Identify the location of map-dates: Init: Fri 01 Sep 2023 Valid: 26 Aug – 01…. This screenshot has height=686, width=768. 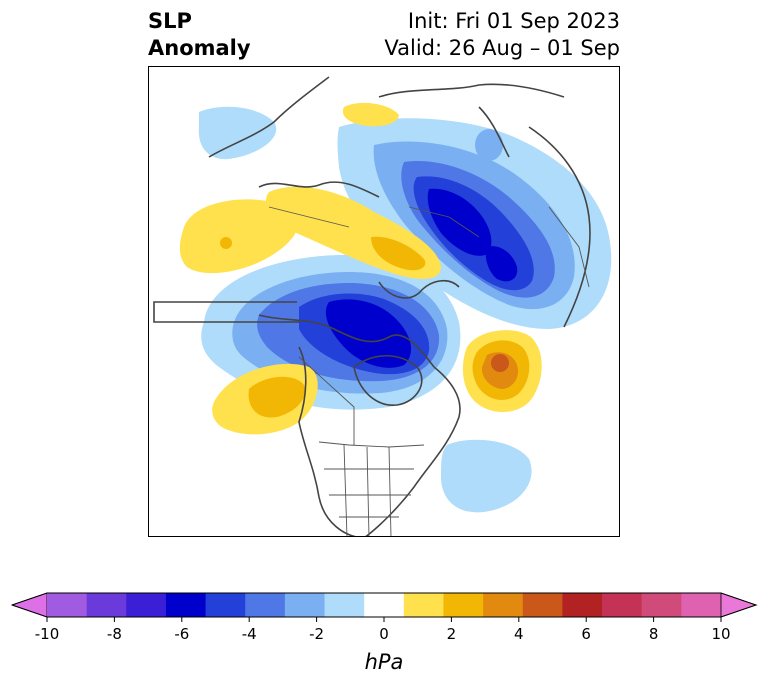
(502, 35).